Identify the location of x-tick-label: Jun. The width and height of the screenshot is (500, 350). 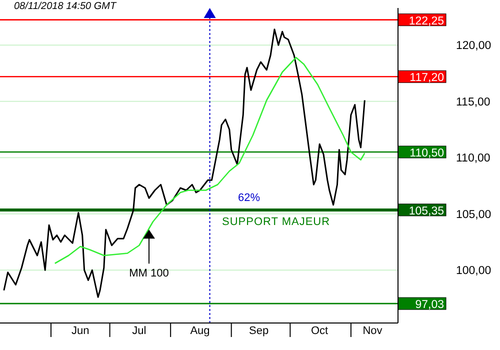
(81, 331).